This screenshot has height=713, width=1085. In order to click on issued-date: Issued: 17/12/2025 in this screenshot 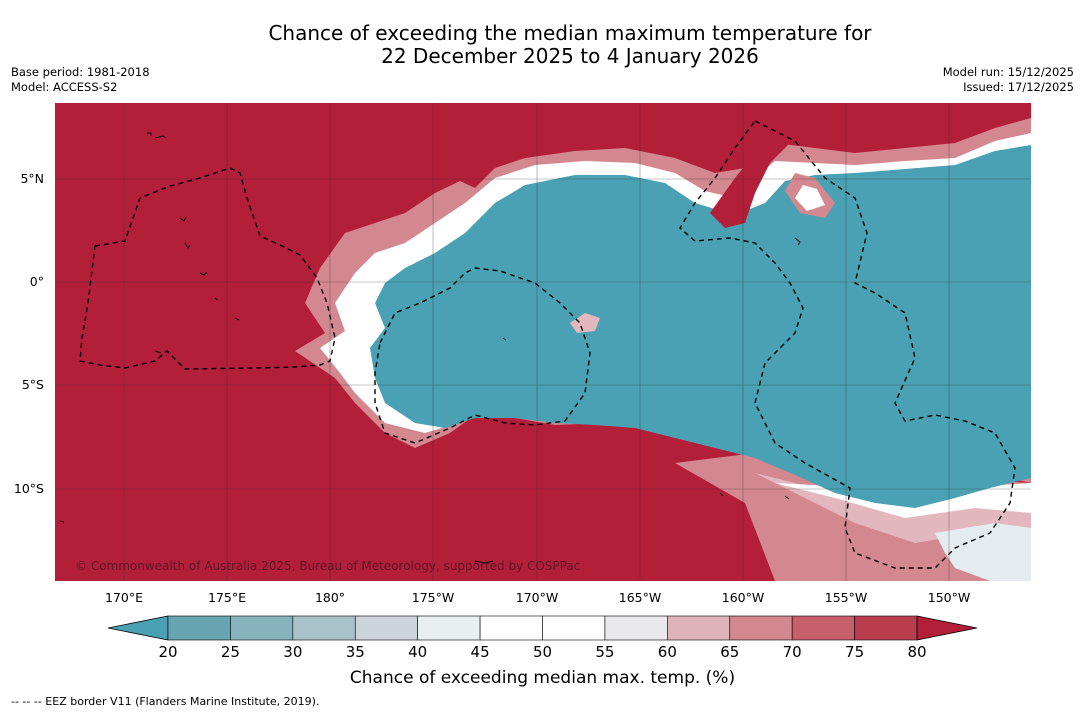, I will do `click(1018, 87)`.